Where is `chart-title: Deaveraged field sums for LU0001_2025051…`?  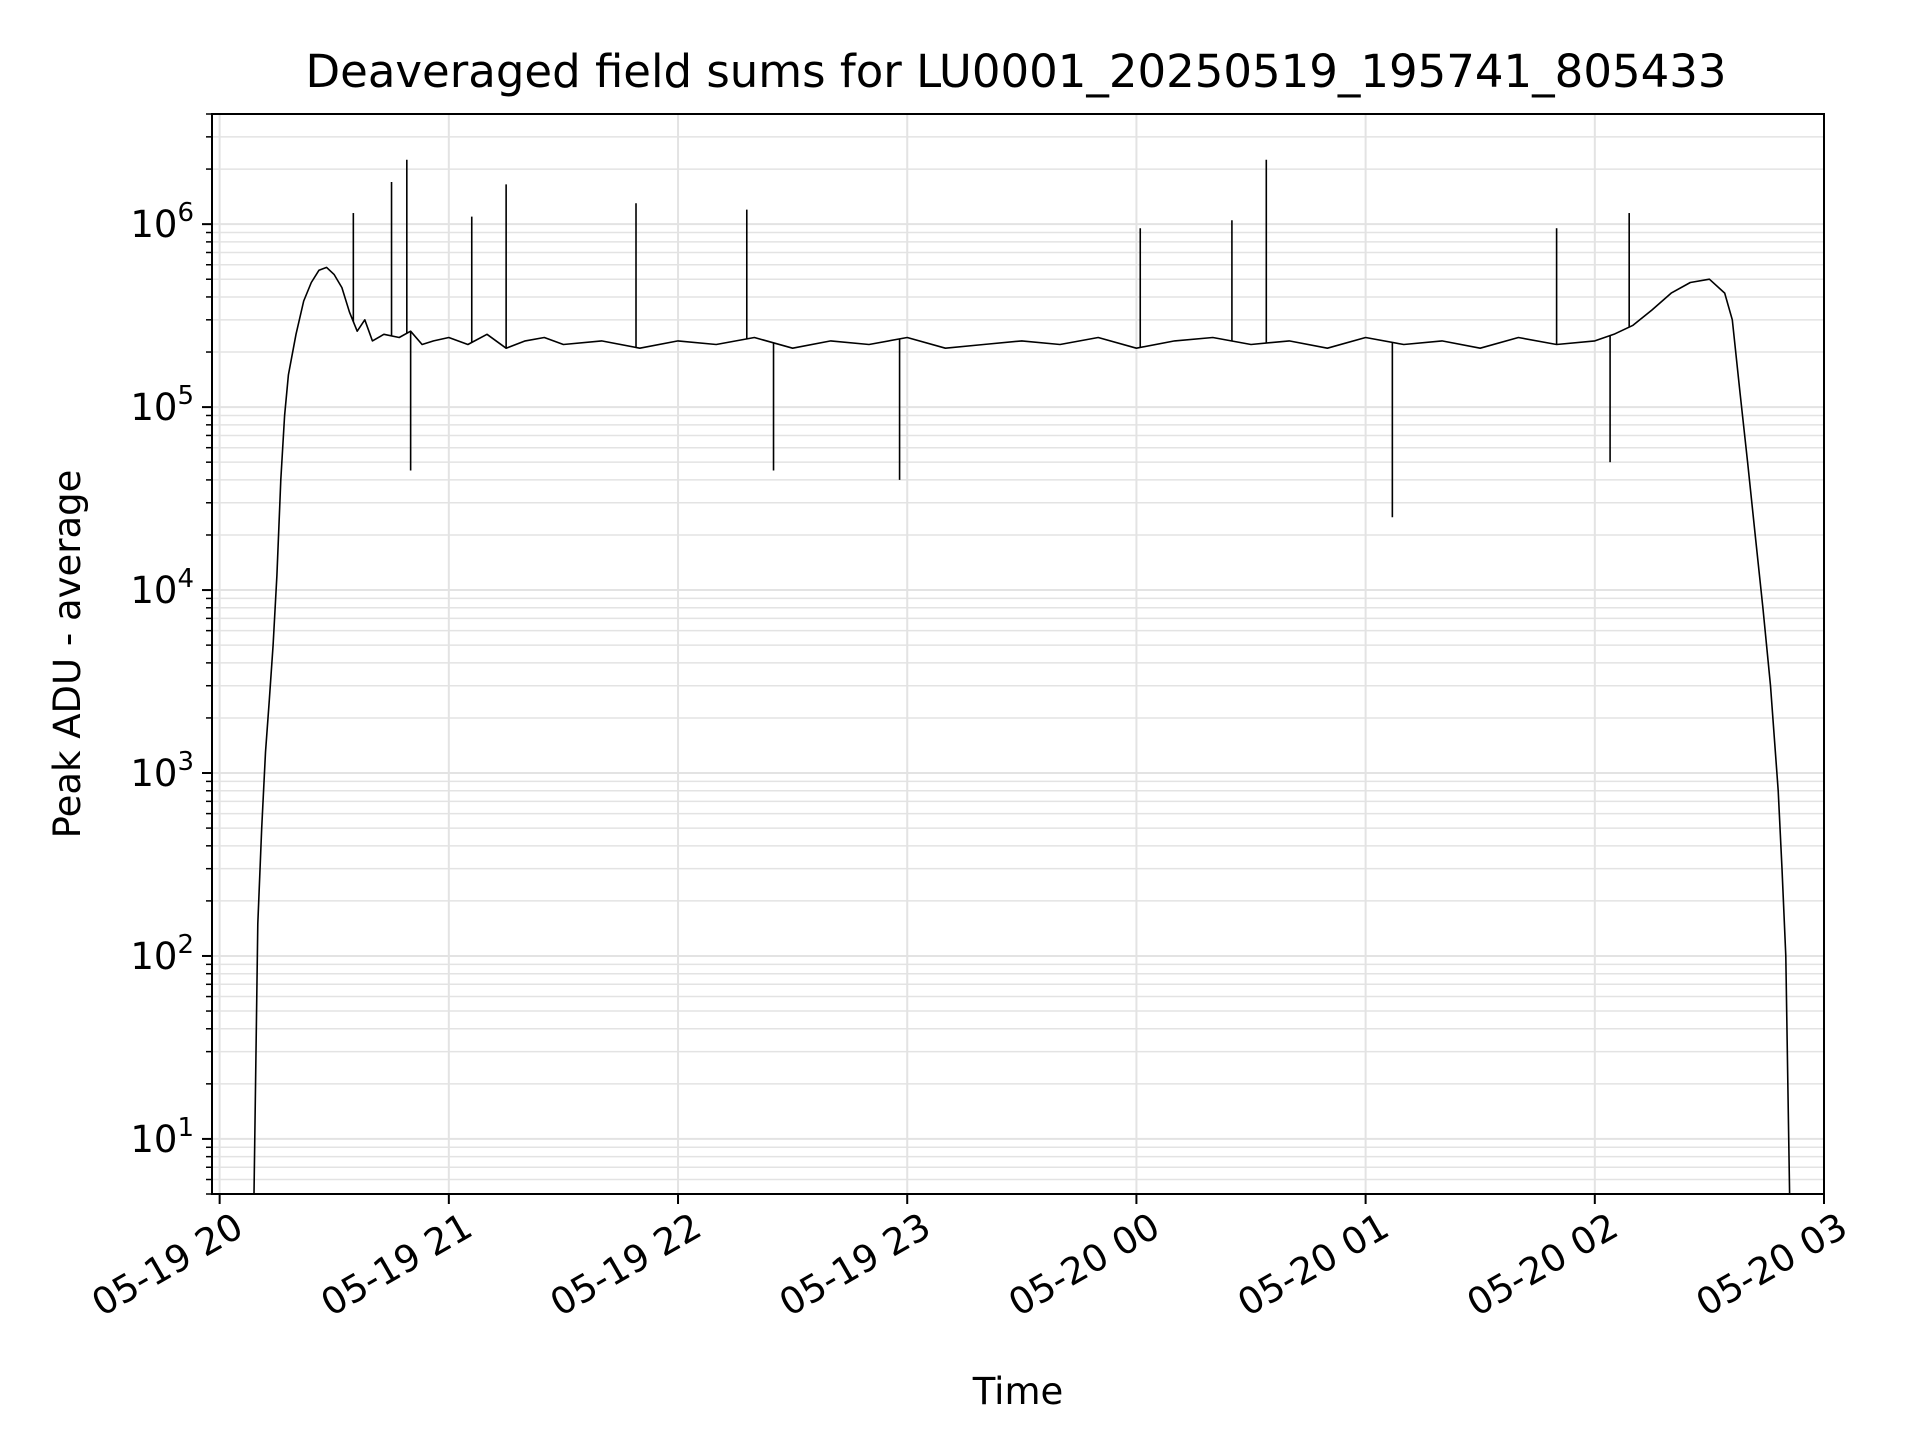 chart-title: Deaveraged field sums for LU0001_2025051… is located at coordinates (1016, 71).